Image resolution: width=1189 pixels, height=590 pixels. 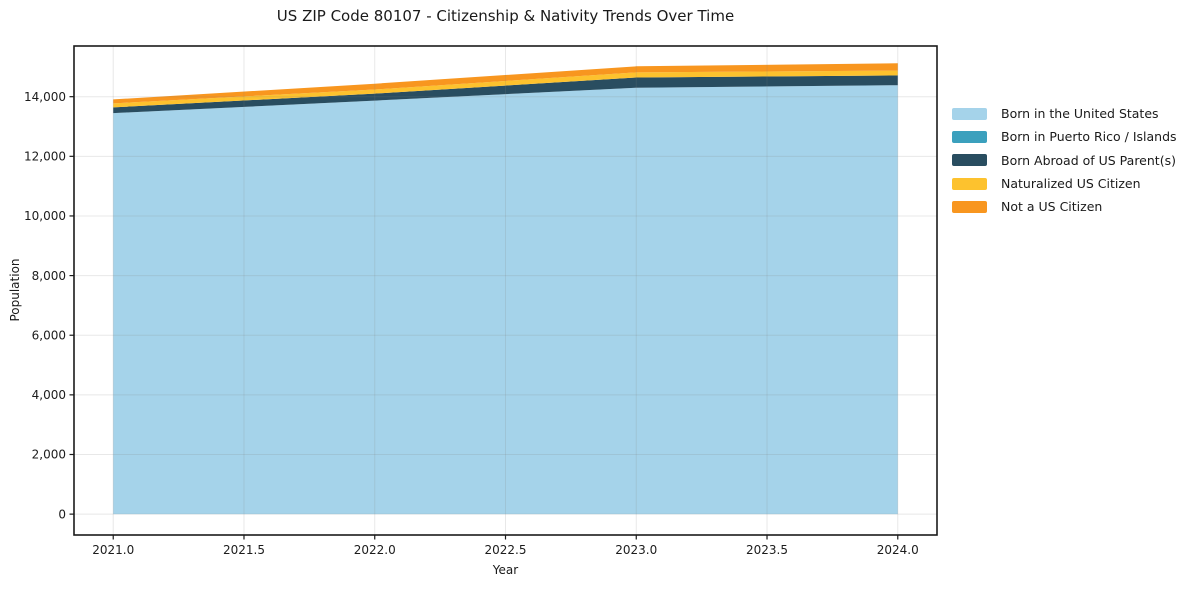 I want to click on legend-swatch-born-us-icon, so click(x=969, y=113).